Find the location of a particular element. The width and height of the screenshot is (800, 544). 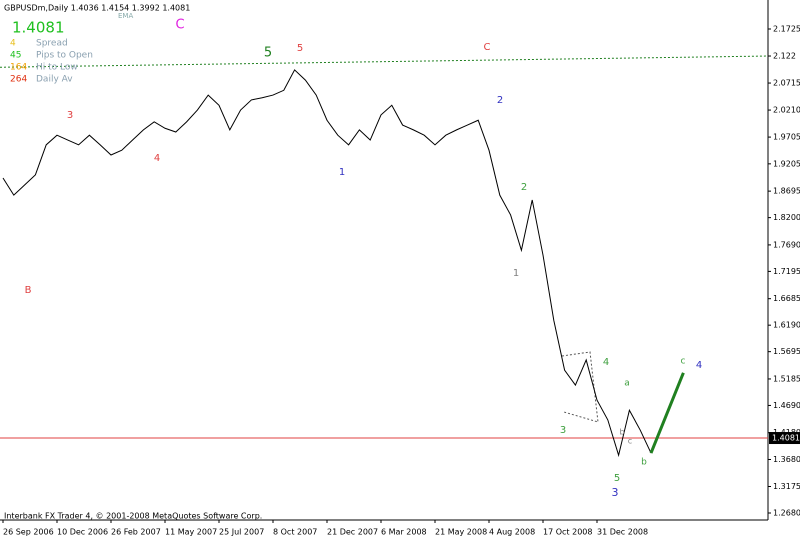

x-tick-label: 26 Feb 2007 is located at coordinates (136, 532).